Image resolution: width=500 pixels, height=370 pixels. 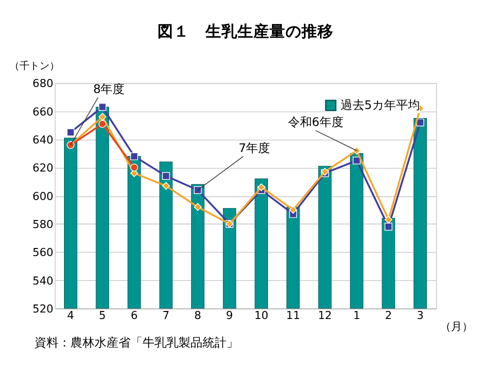 I want to click on annotation: 令和6年度, so click(x=316, y=122).